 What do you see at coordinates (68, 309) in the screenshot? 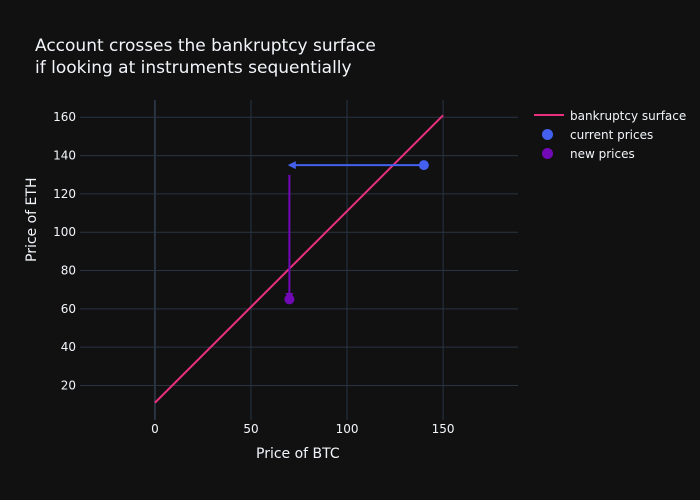
I see `y-tick-label: 60` at bounding box center [68, 309].